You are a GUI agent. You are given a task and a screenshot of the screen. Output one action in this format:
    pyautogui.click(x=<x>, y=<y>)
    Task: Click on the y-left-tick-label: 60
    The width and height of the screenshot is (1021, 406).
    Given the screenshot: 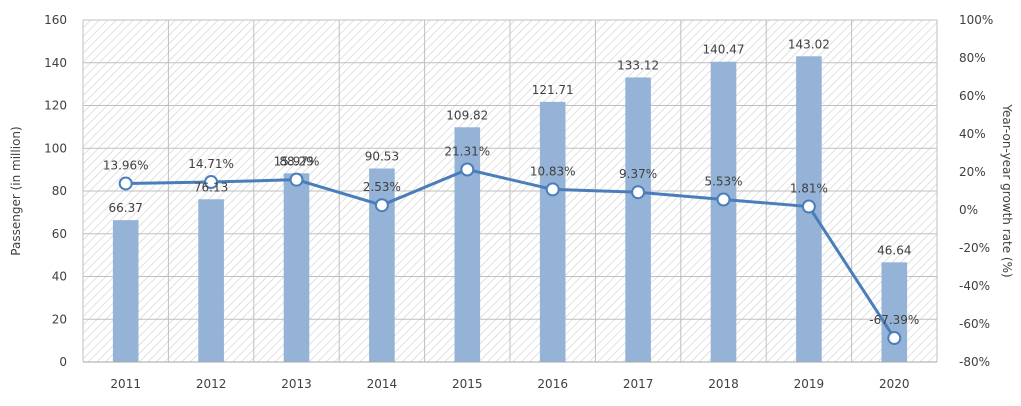 What is the action you would take?
    pyautogui.click(x=59, y=234)
    